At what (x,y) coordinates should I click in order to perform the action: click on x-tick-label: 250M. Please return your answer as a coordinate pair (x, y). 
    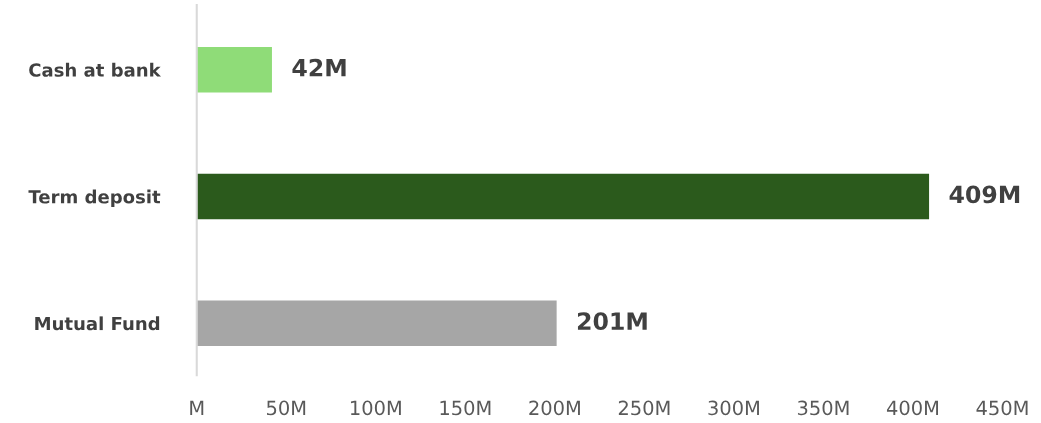
    Looking at the image, I should click on (644, 408).